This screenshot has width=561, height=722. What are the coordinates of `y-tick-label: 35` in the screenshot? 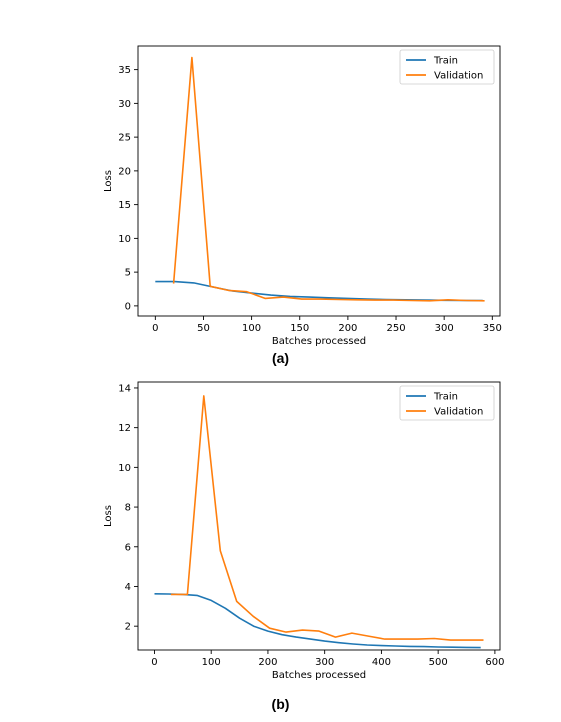 It's located at (124, 70).